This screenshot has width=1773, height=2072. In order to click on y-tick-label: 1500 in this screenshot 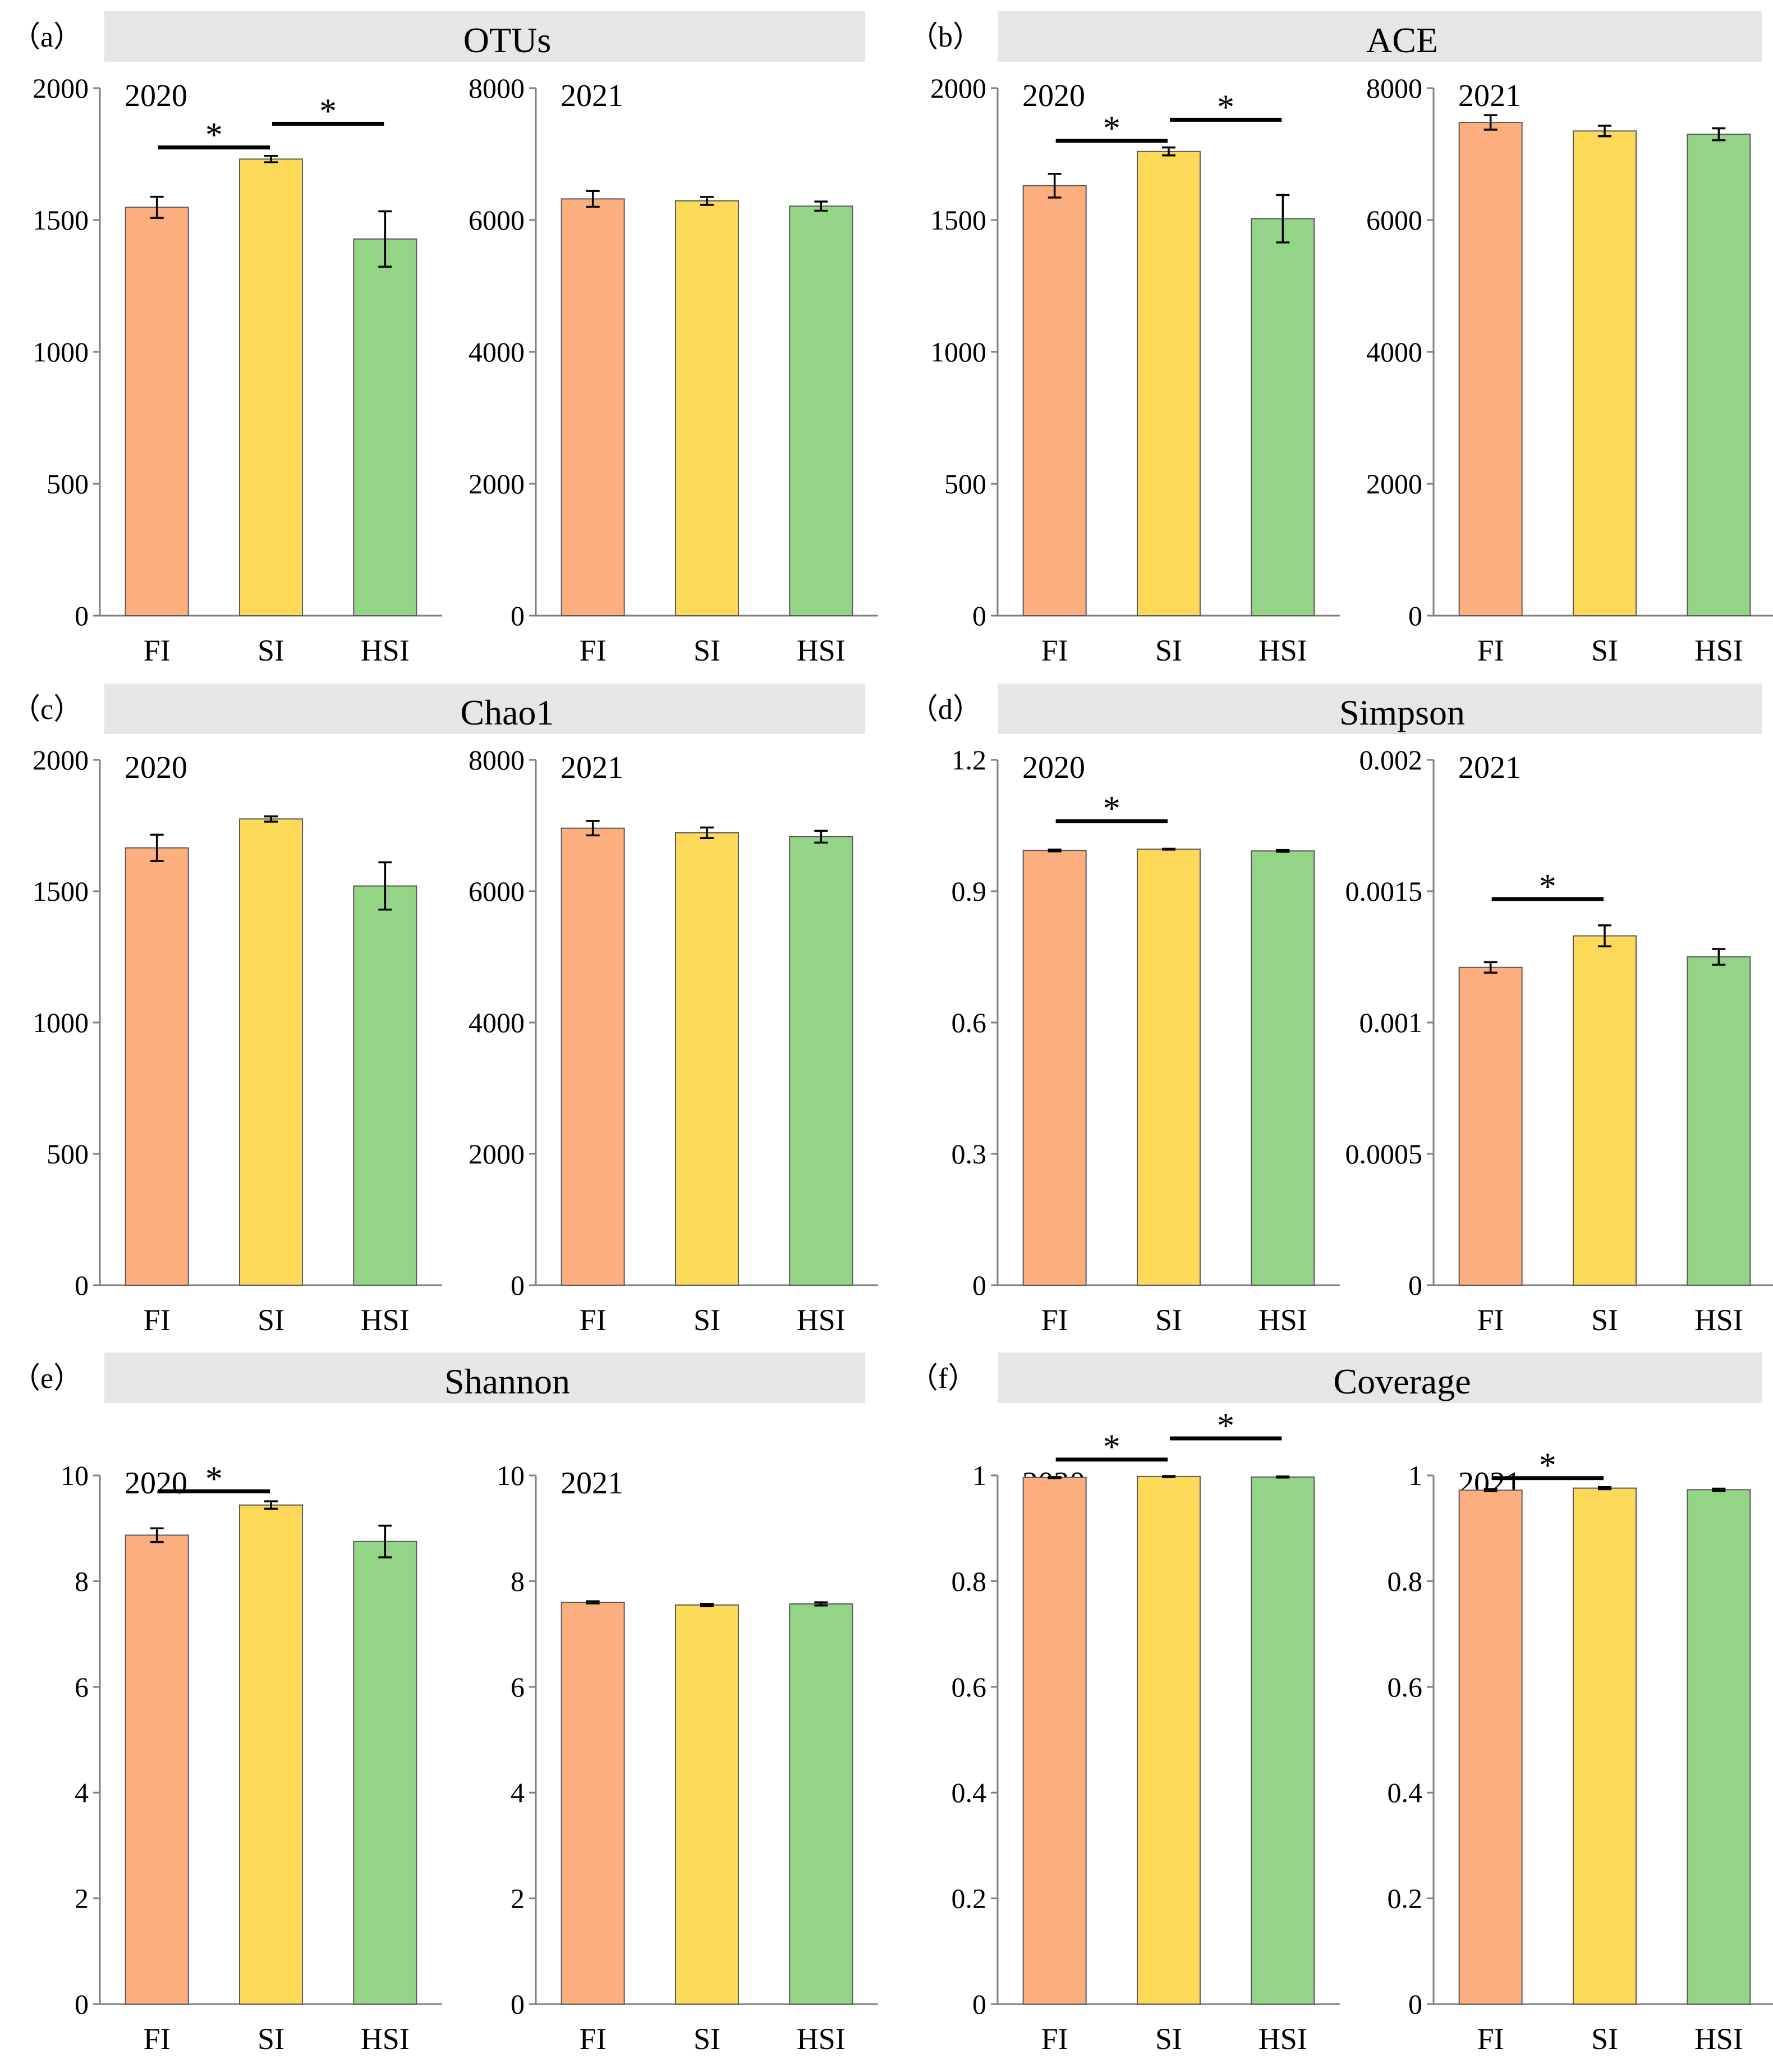, I will do `click(61, 220)`.